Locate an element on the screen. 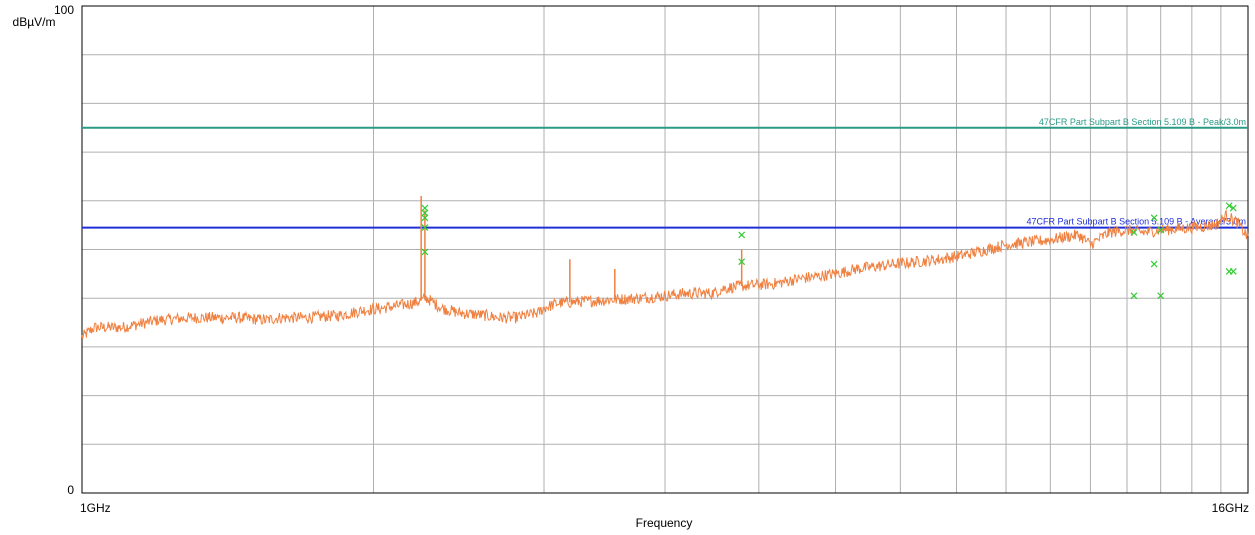 This screenshot has height=535, width=1255. y-tick-label-top: 100 is located at coordinates (64, 10).